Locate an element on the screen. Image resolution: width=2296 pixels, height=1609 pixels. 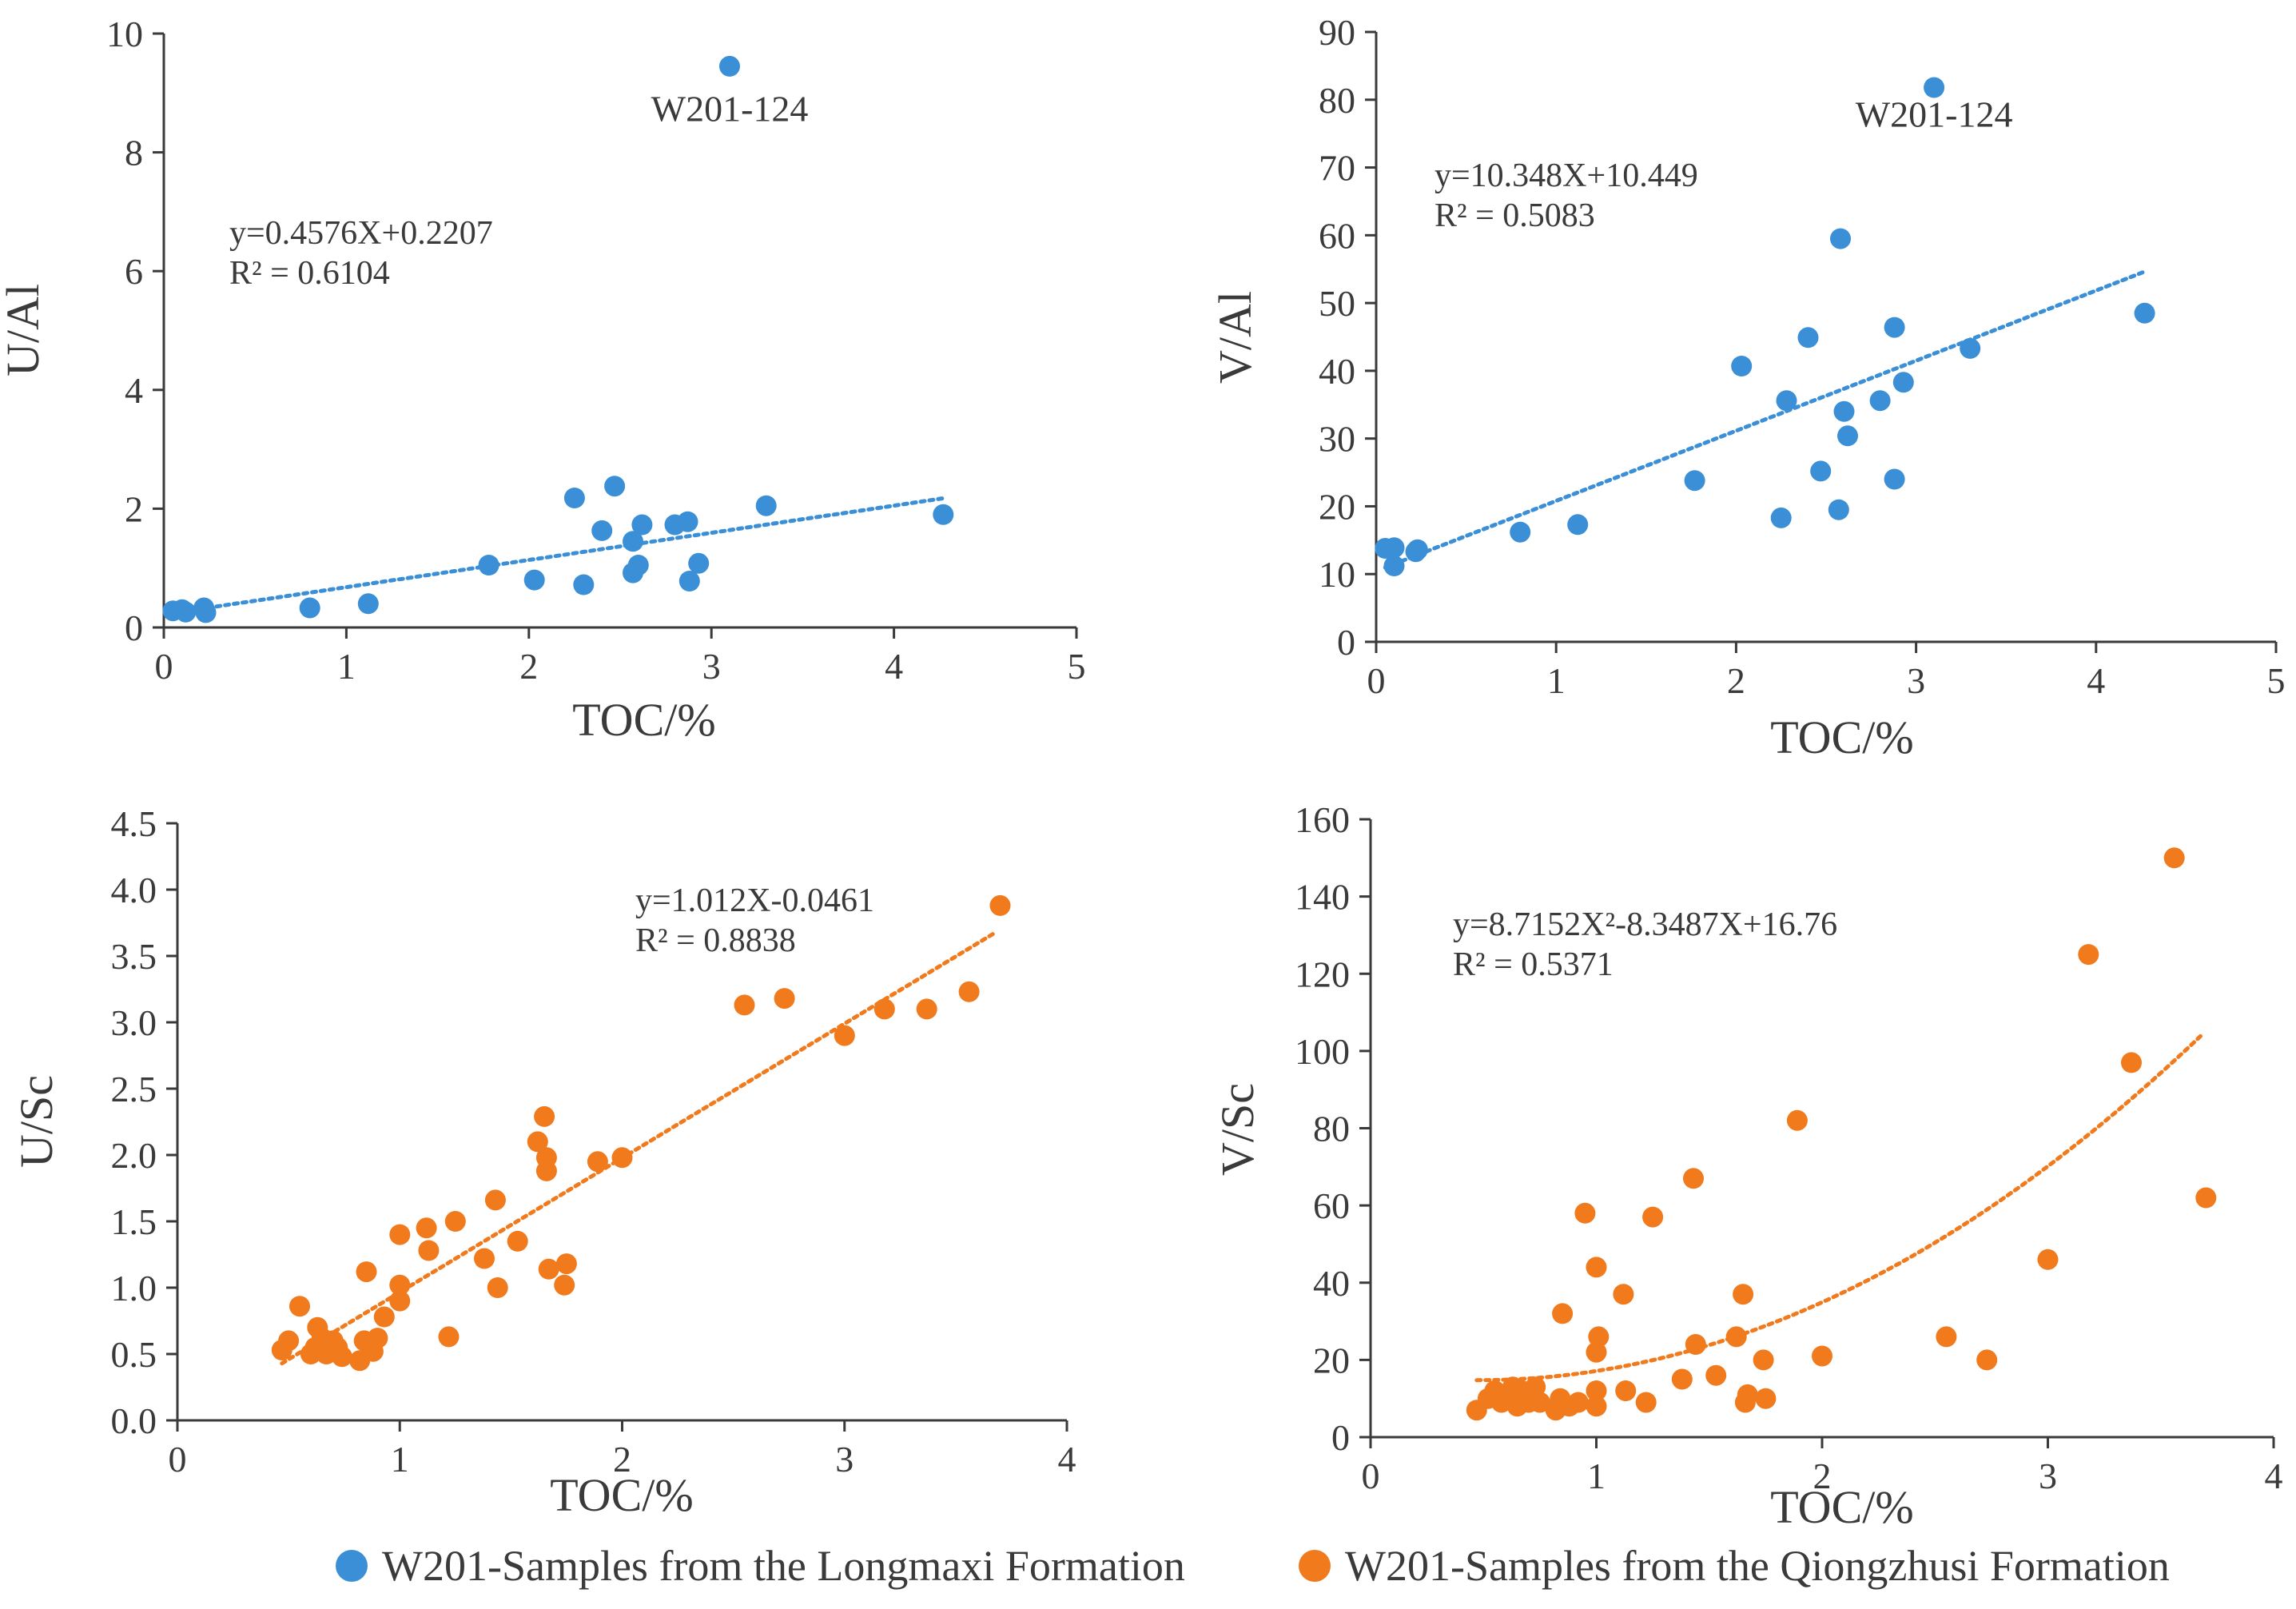
regression-equation: y=10.348X+10.449 is located at coordinates (1567, 175).